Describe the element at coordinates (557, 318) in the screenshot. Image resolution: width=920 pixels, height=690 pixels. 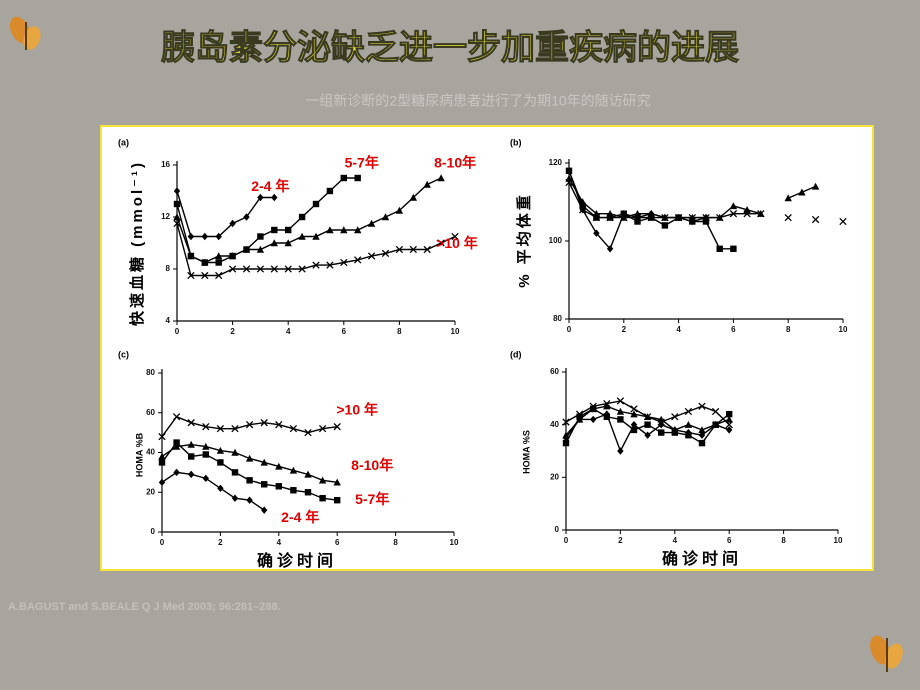
I see `y-tick-label: 80` at that location.